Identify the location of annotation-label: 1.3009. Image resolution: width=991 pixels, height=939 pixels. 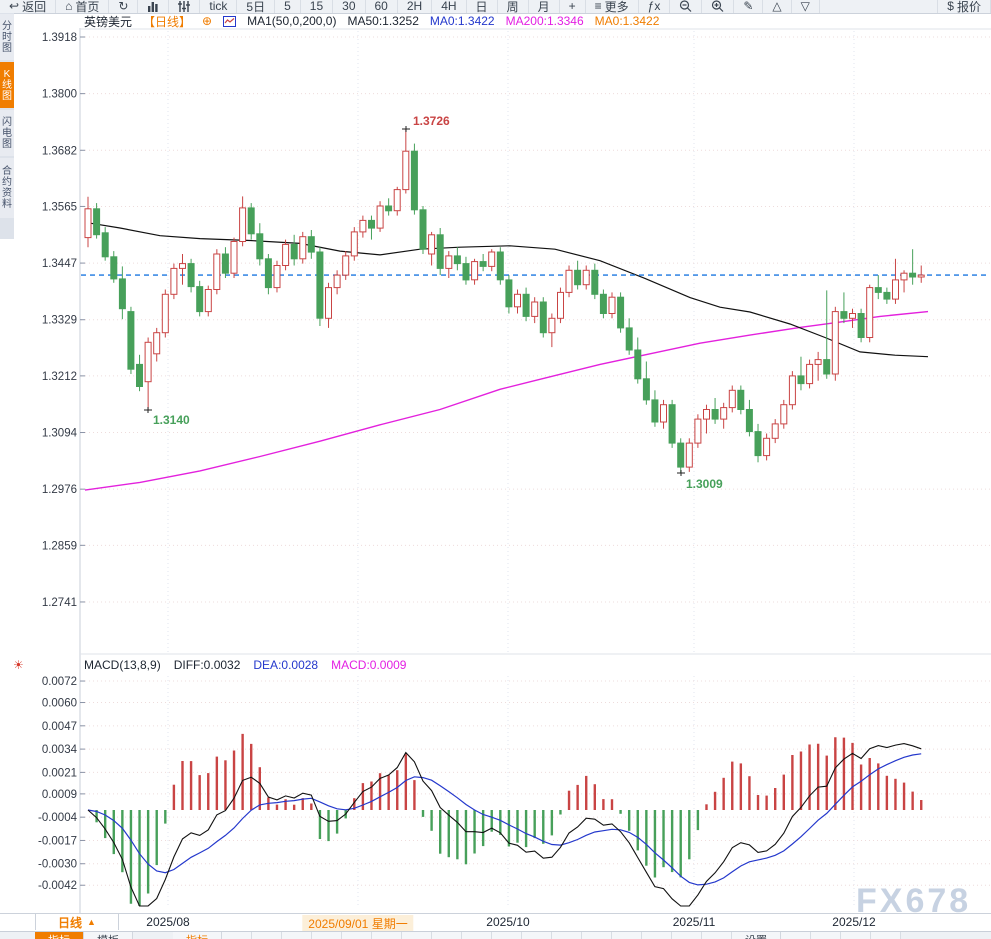
(704, 484).